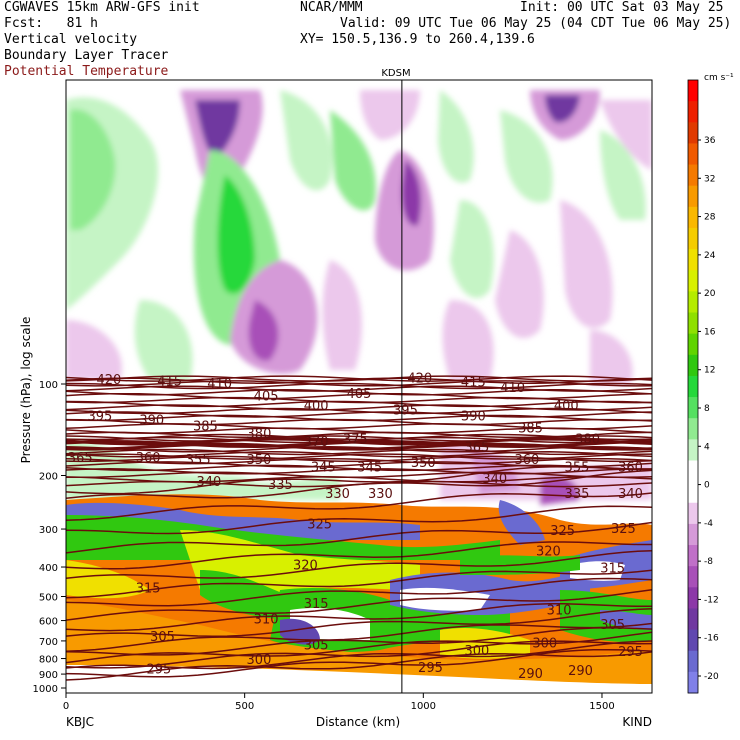 The height and width of the screenshot is (740, 740). Describe the element at coordinates (151, 421) in the screenshot. I see `theta-label: 390` at that location.